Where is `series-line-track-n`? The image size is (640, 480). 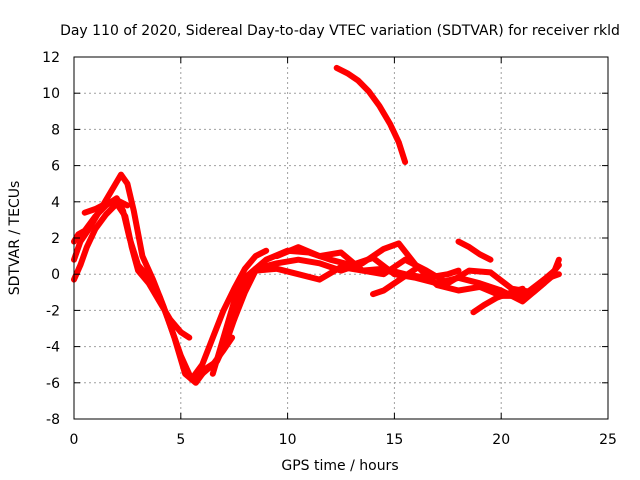
series-line-track-n is located at coordinates (540, 277).